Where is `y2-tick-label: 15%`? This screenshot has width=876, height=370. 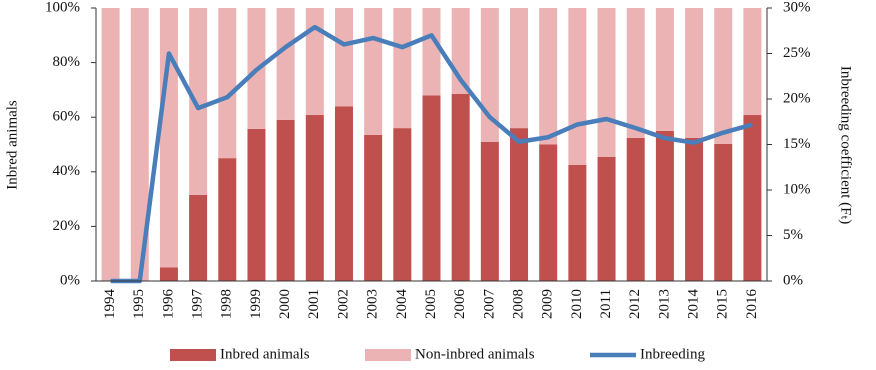
y2-tick-label: 15% is located at coordinates (797, 144).